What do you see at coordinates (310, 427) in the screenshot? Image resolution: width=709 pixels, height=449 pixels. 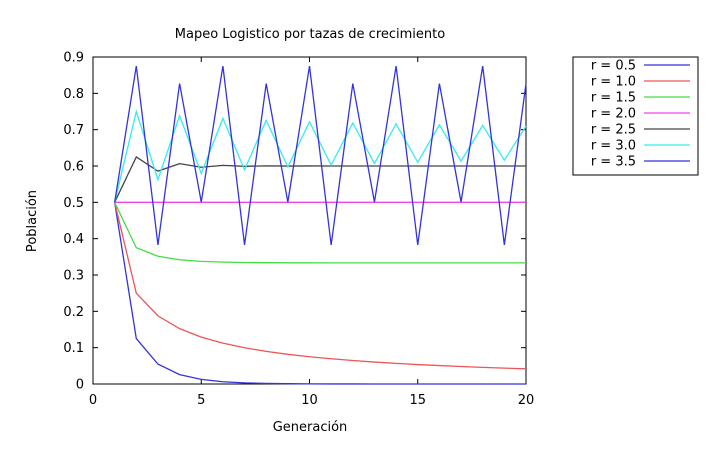 I see `x-axis-label: Generación` at bounding box center [310, 427].